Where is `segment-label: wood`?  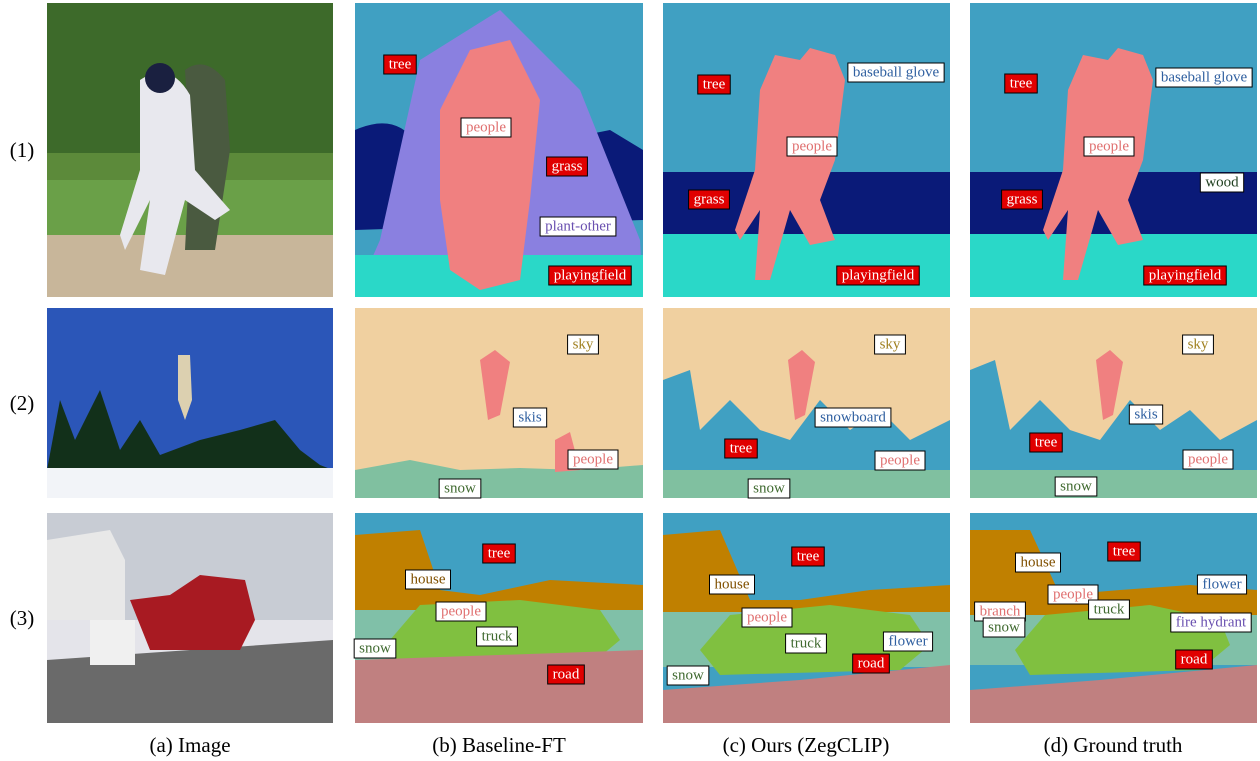
segment-label: wood is located at coordinates (1222, 182).